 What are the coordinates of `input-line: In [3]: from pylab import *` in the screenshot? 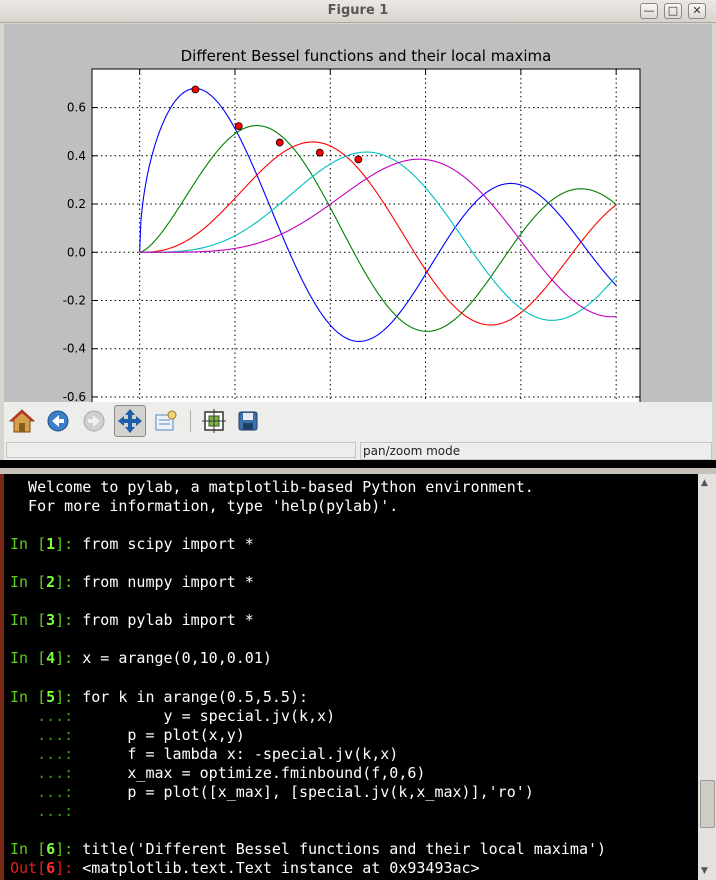 It's located at (132, 620).